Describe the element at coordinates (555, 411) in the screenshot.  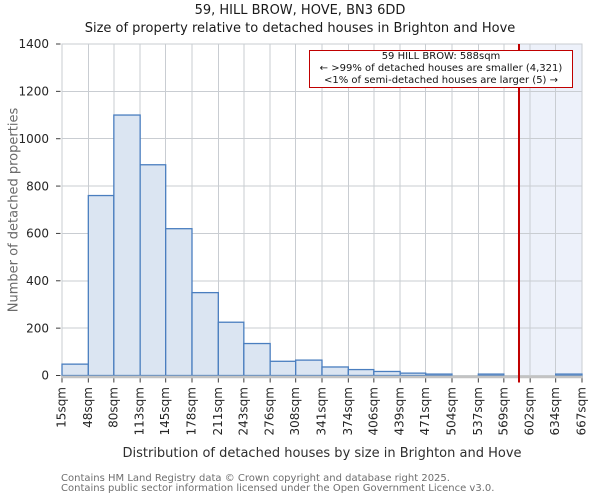
I see `x-tick-label: 634sqm` at that location.